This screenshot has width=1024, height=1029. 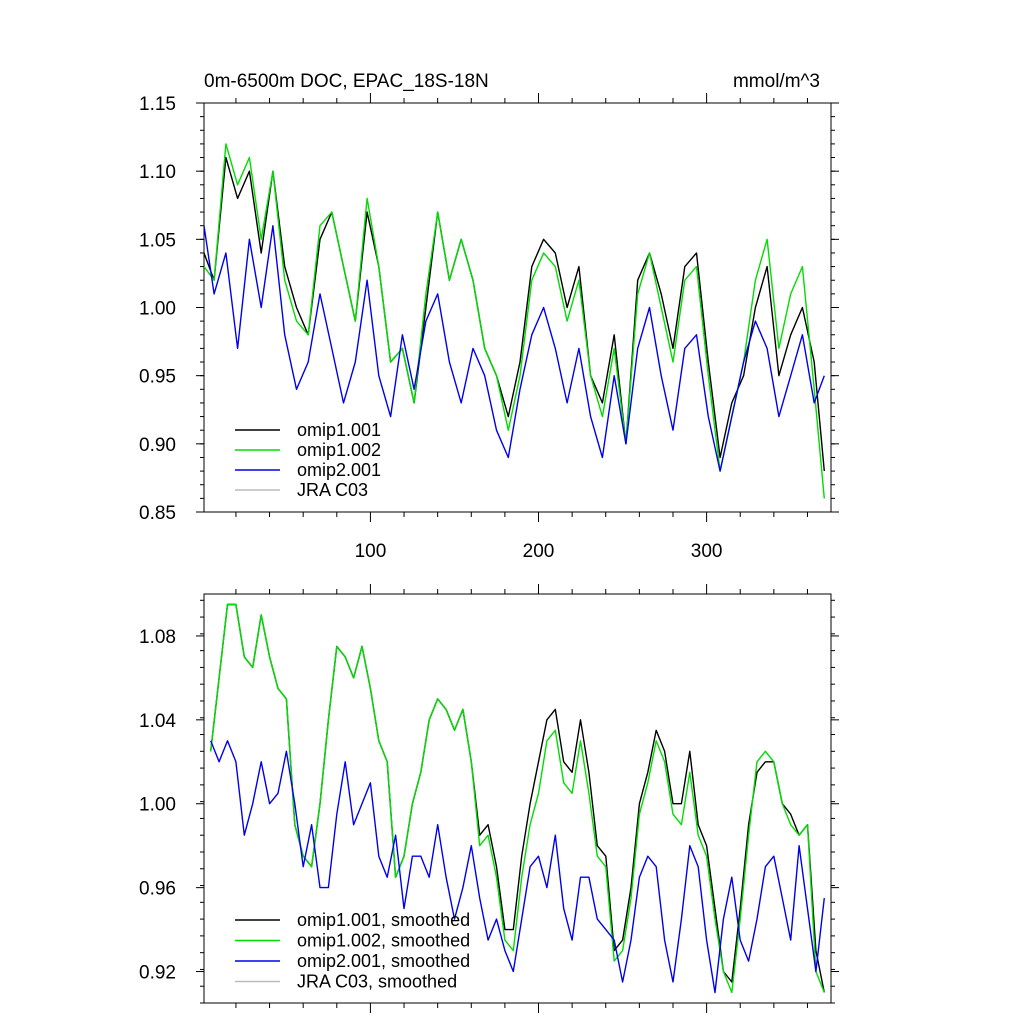 What do you see at coordinates (157, 445) in the screenshot?
I see `y-tick-label: 0.90` at bounding box center [157, 445].